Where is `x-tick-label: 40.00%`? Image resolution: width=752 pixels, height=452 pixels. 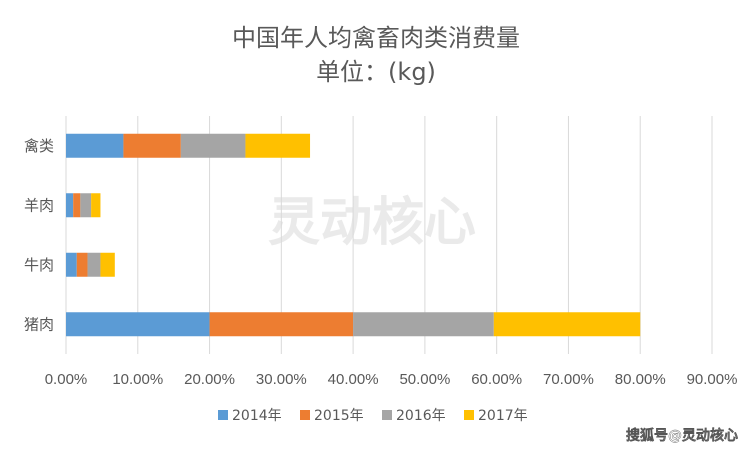 x-tick-label: 40.00% is located at coordinates (353, 379).